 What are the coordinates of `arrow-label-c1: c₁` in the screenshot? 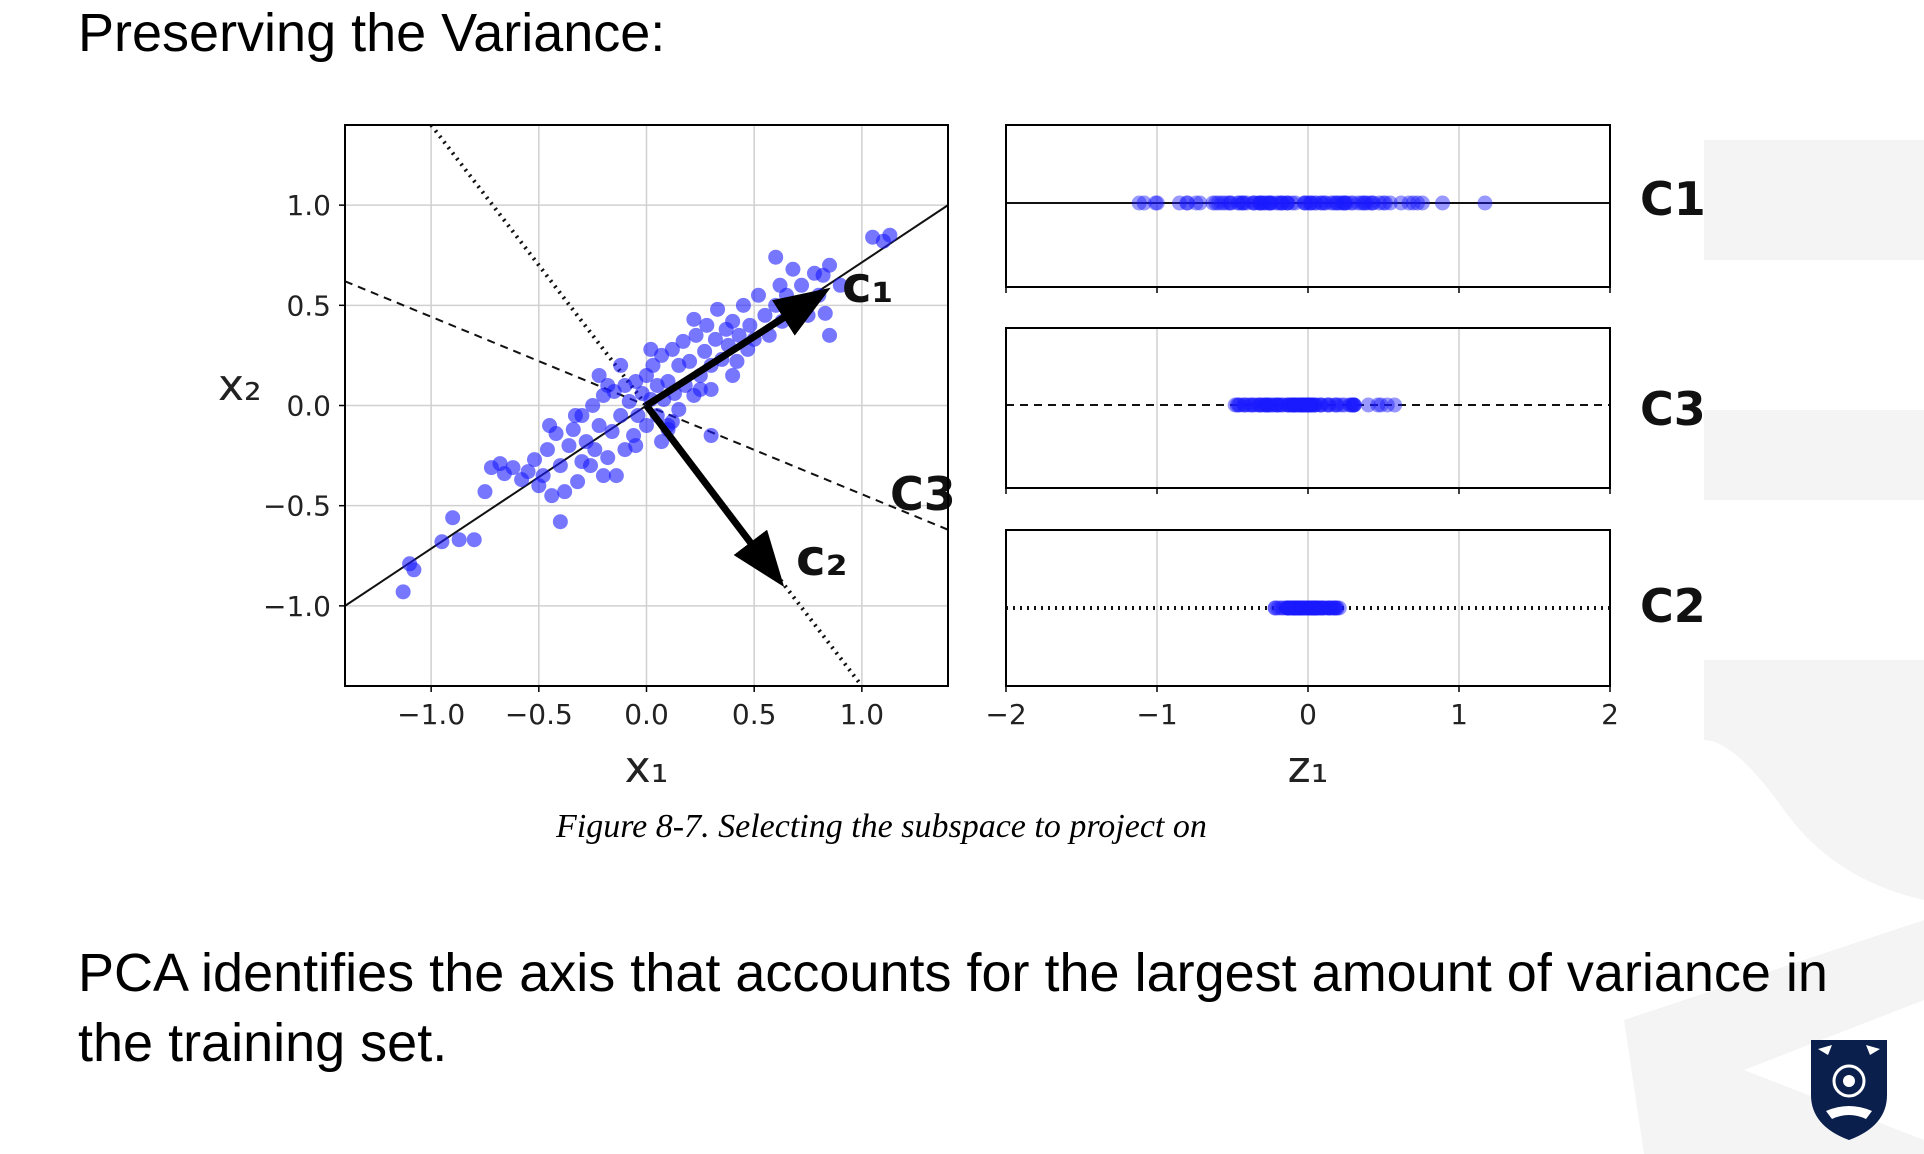 It's located at (868, 285).